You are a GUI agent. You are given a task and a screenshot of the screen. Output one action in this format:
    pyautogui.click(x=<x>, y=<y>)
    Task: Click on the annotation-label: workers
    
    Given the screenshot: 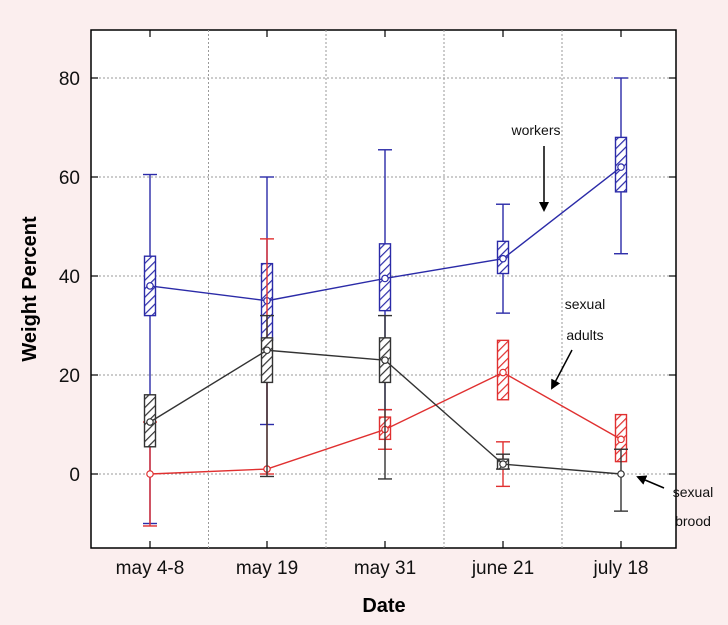 What is the action you would take?
    pyautogui.click(x=535, y=130)
    